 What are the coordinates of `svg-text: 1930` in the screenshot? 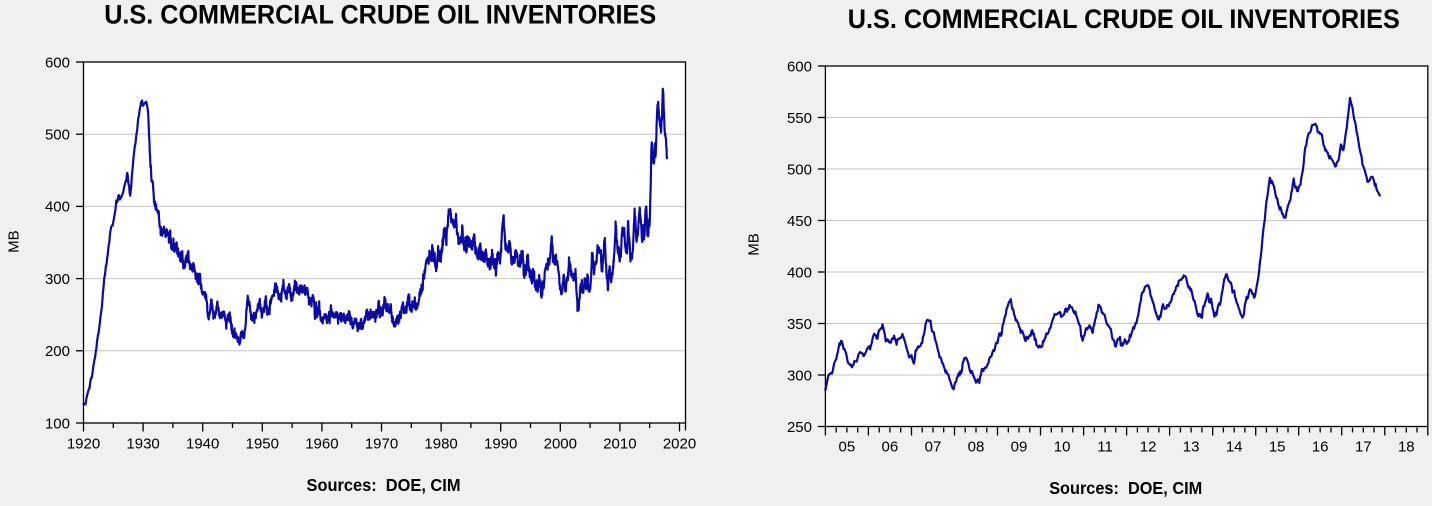 It's located at (142, 443).